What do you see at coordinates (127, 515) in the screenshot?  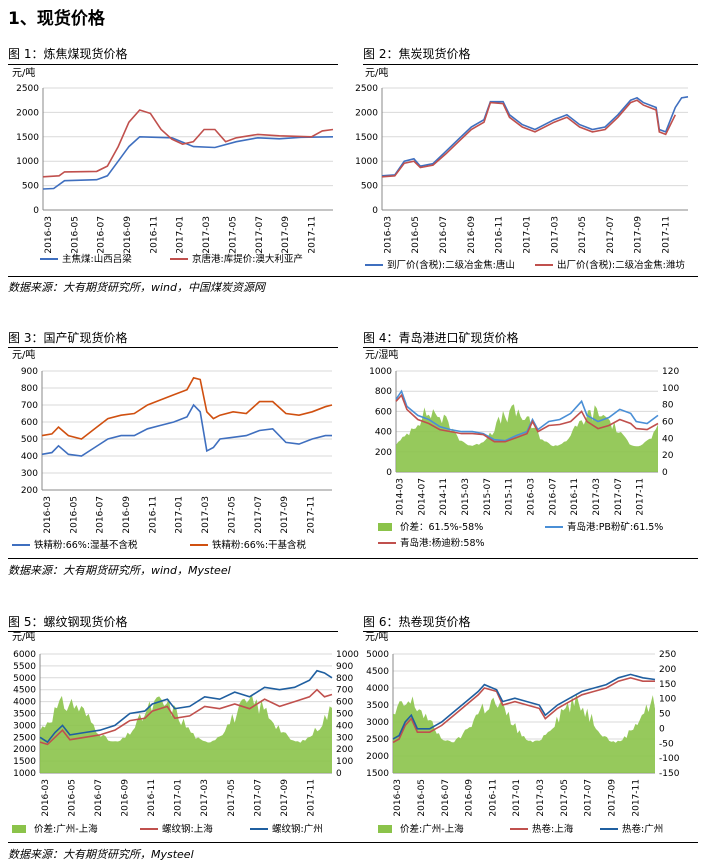 I see `chart-3-xtick: 2016-09` at bounding box center [127, 515].